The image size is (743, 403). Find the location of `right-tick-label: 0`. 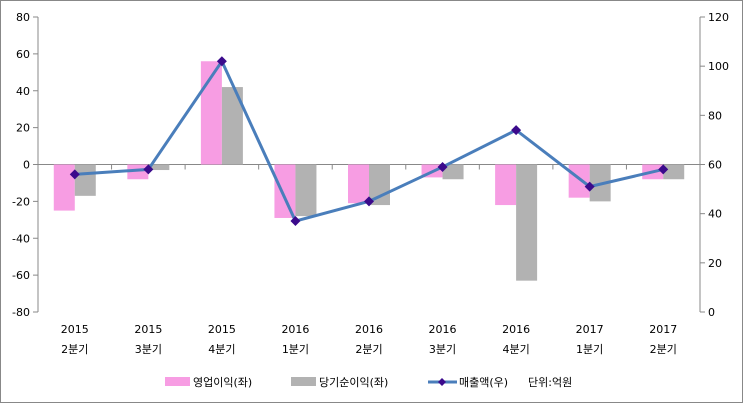

right-tick-label: 0 is located at coordinates (711, 312).